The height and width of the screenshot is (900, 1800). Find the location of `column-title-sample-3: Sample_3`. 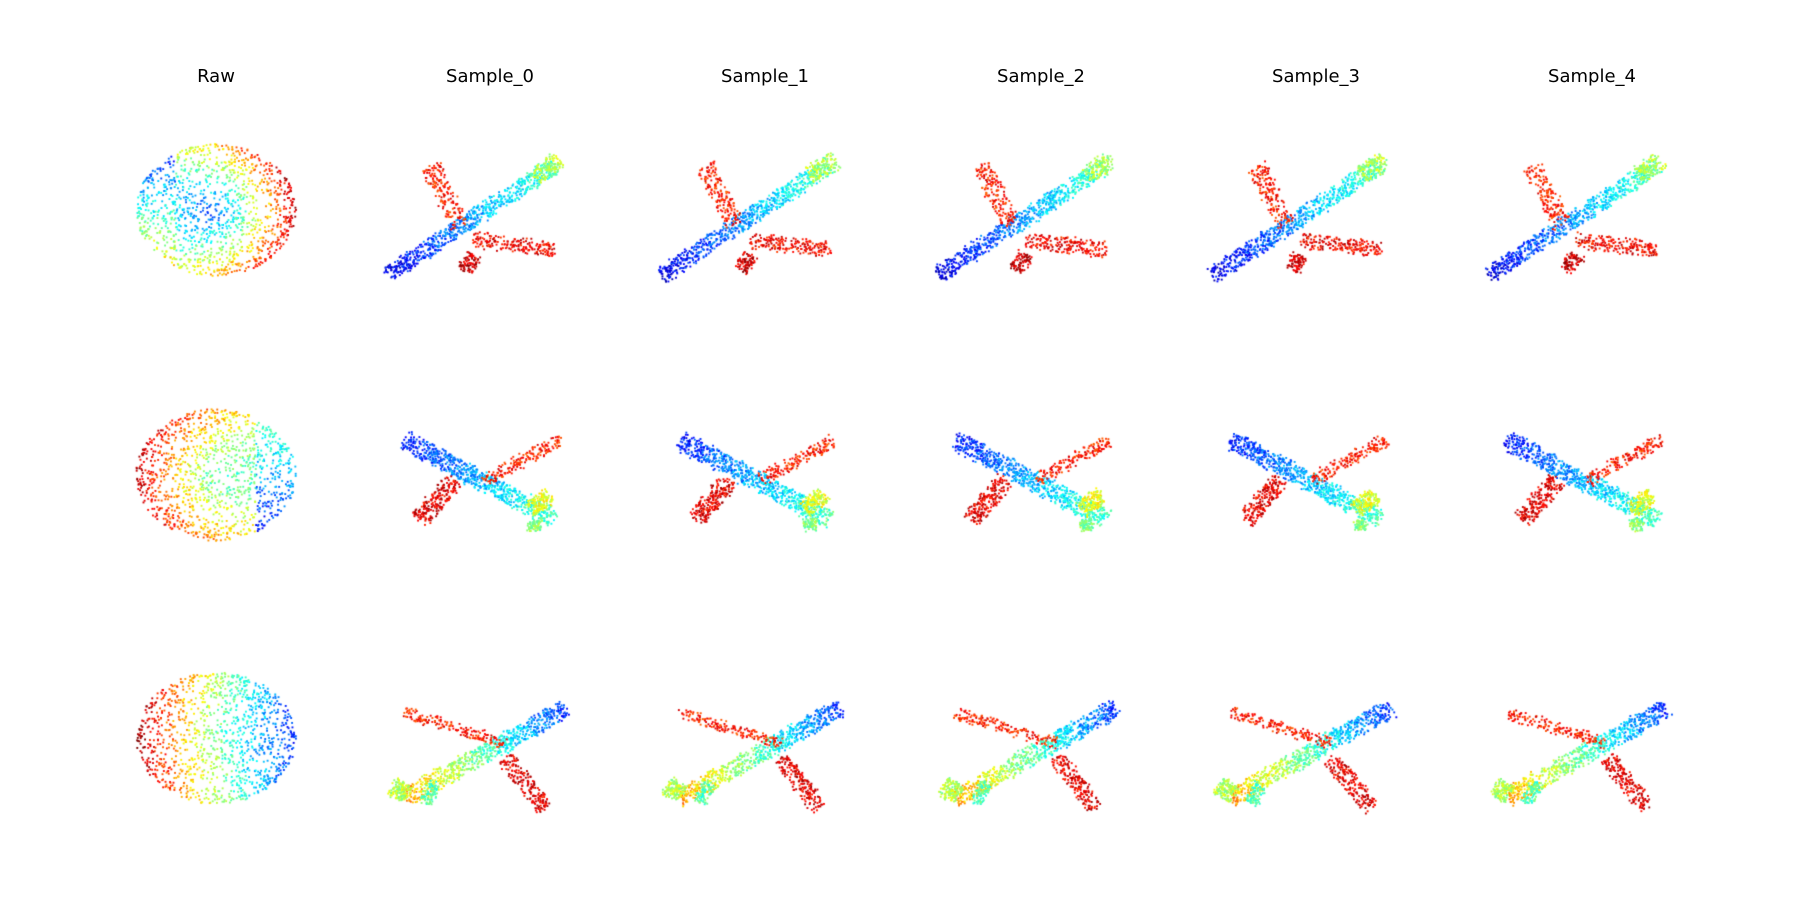

column-title-sample-3: Sample_3 is located at coordinates (1316, 76).